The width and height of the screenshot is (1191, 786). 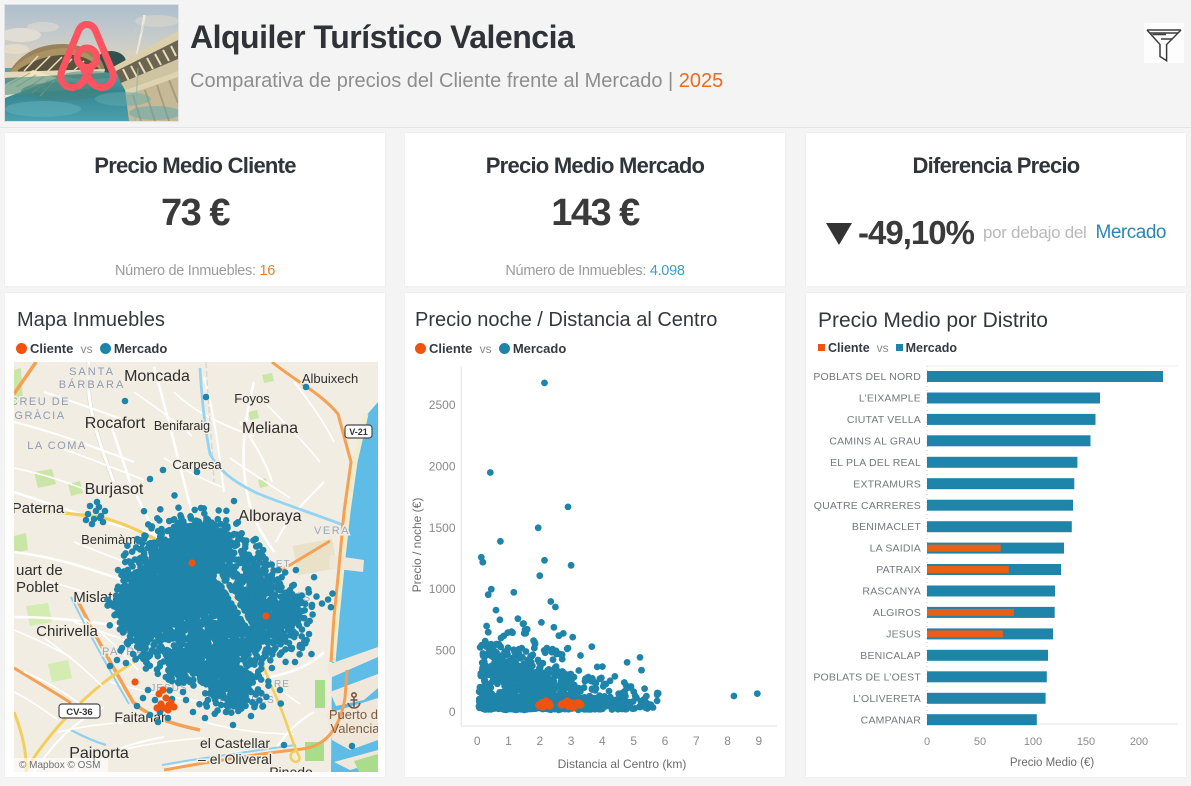 I want to click on svg-text: VERA, so click(x=332, y=531).